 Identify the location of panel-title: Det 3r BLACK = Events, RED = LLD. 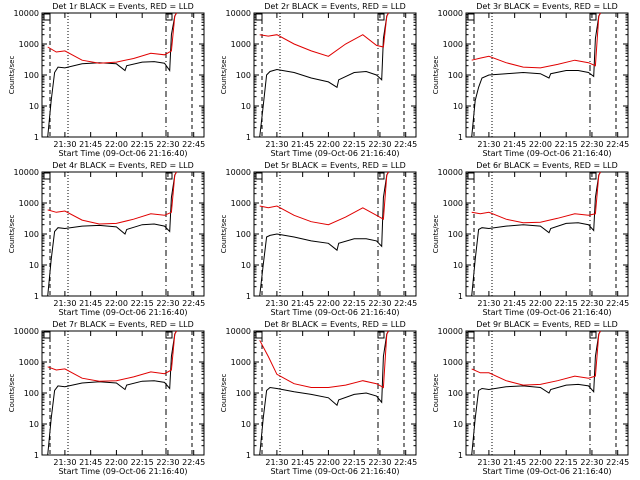
(547, 6).